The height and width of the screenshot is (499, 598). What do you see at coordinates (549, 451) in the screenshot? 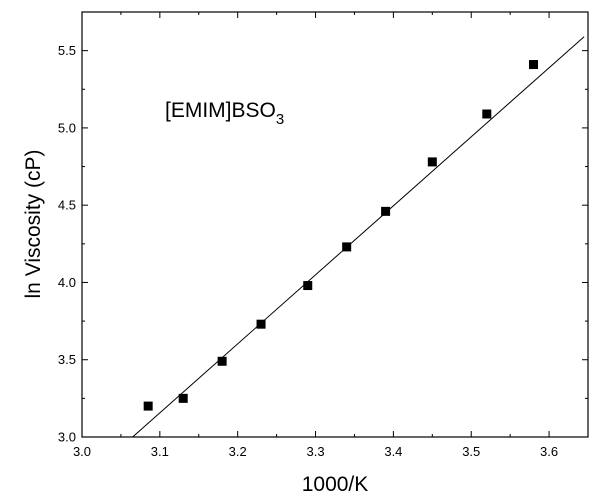
I see `x-tick-label: 3.6` at bounding box center [549, 451].